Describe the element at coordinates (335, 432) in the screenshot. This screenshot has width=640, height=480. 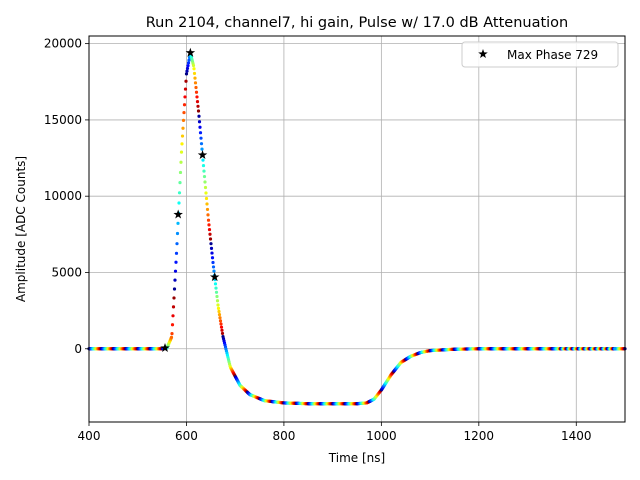
I see `x-axis: 400 600 800 1000 1200 1400` at that location.